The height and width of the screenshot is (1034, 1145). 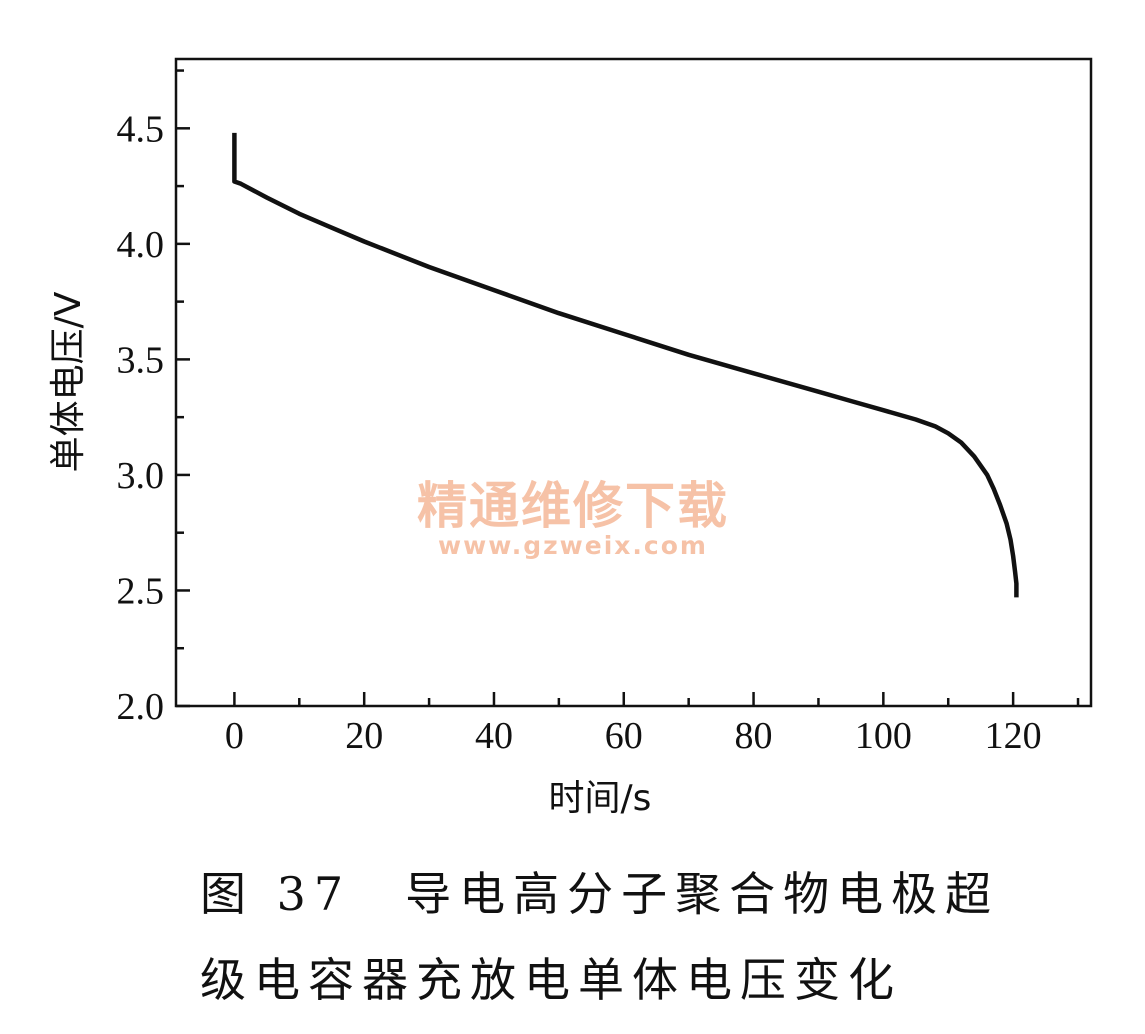 What do you see at coordinates (551, 980) in the screenshot?
I see `figure-caption-line-2: 级电容器充放电单体电压变化` at bounding box center [551, 980].